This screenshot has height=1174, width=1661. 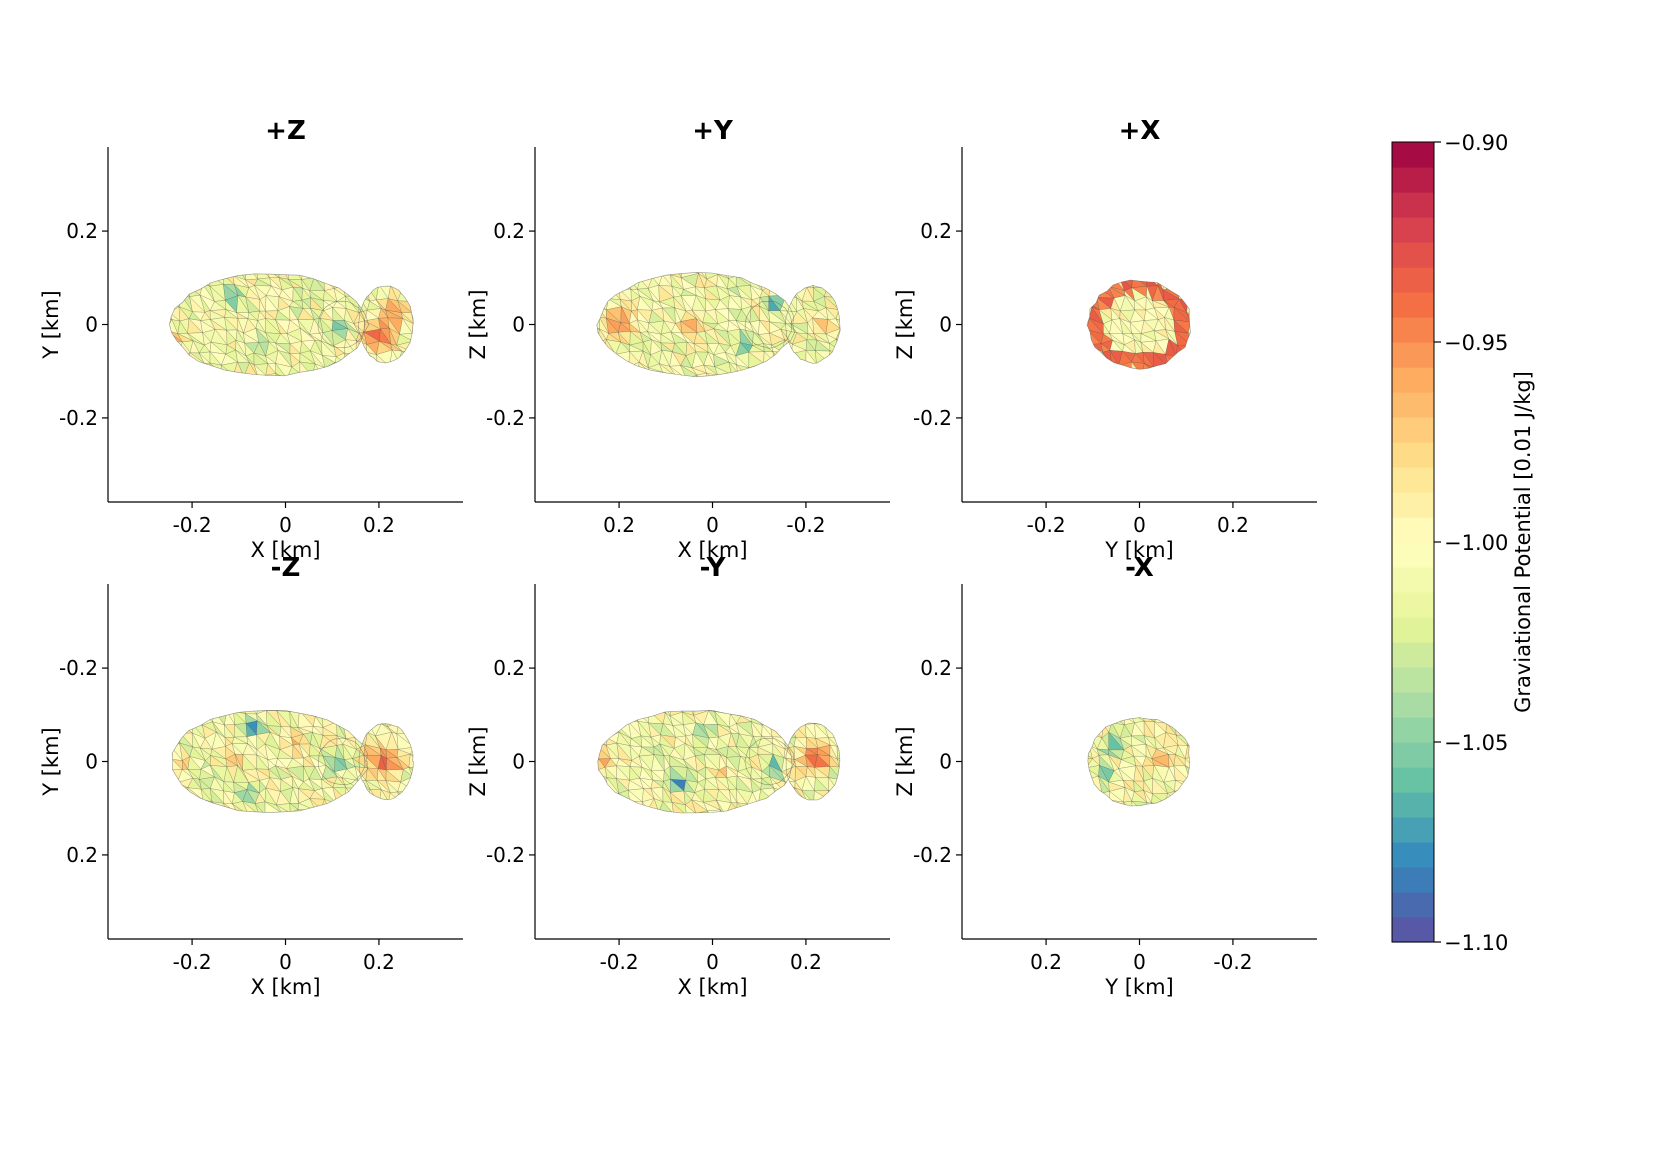 I want to click on x-tick-label: -0.2, so click(x=192, y=962).